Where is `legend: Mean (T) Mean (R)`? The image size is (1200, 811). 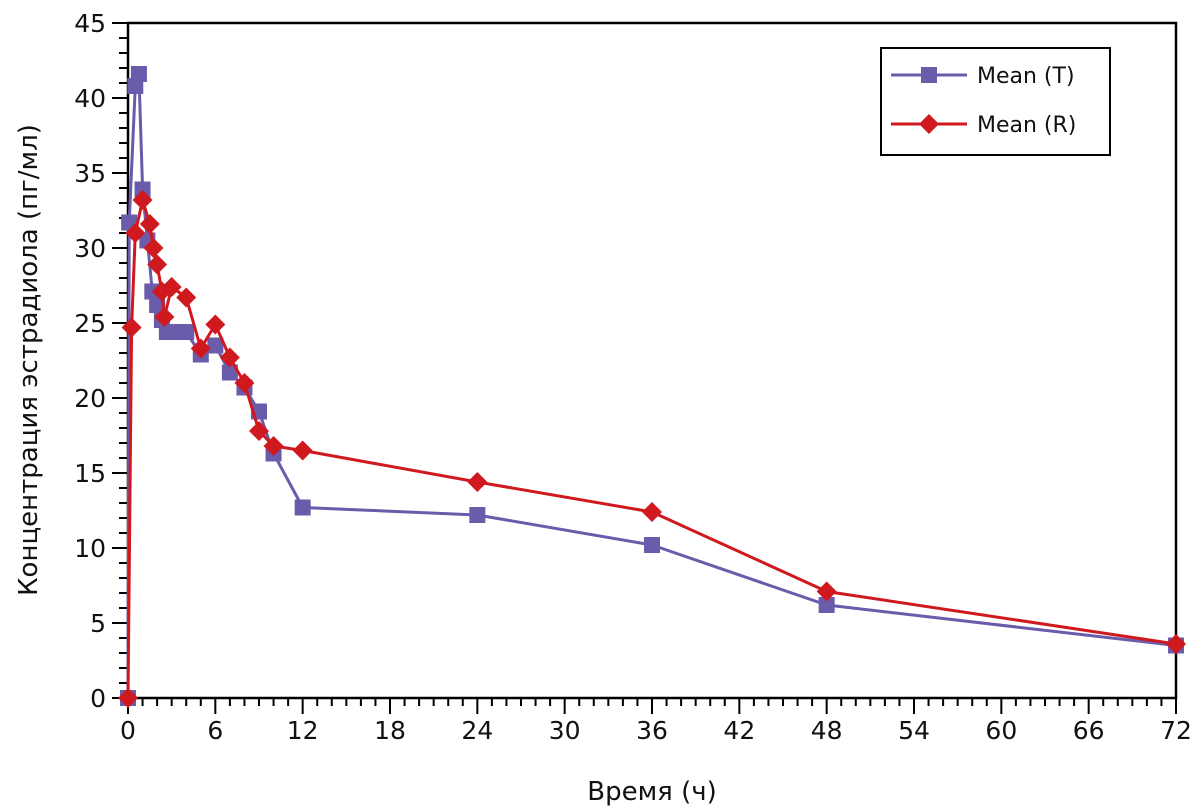
legend: Mean (T) Mean (R) is located at coordinates (995, 101).